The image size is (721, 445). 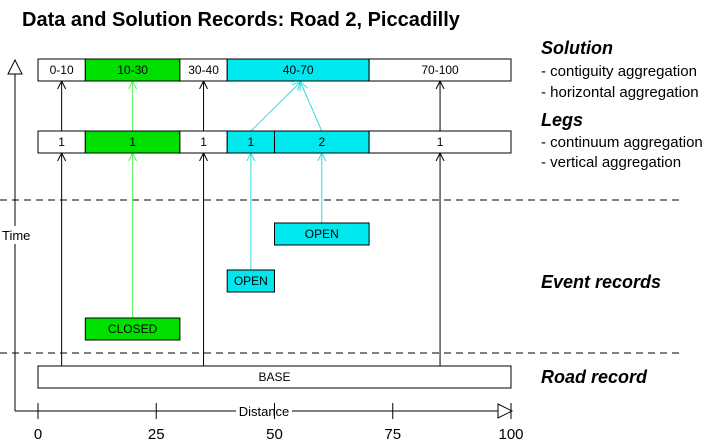 I want to click on road-record-box, so click(x=274, y=377).